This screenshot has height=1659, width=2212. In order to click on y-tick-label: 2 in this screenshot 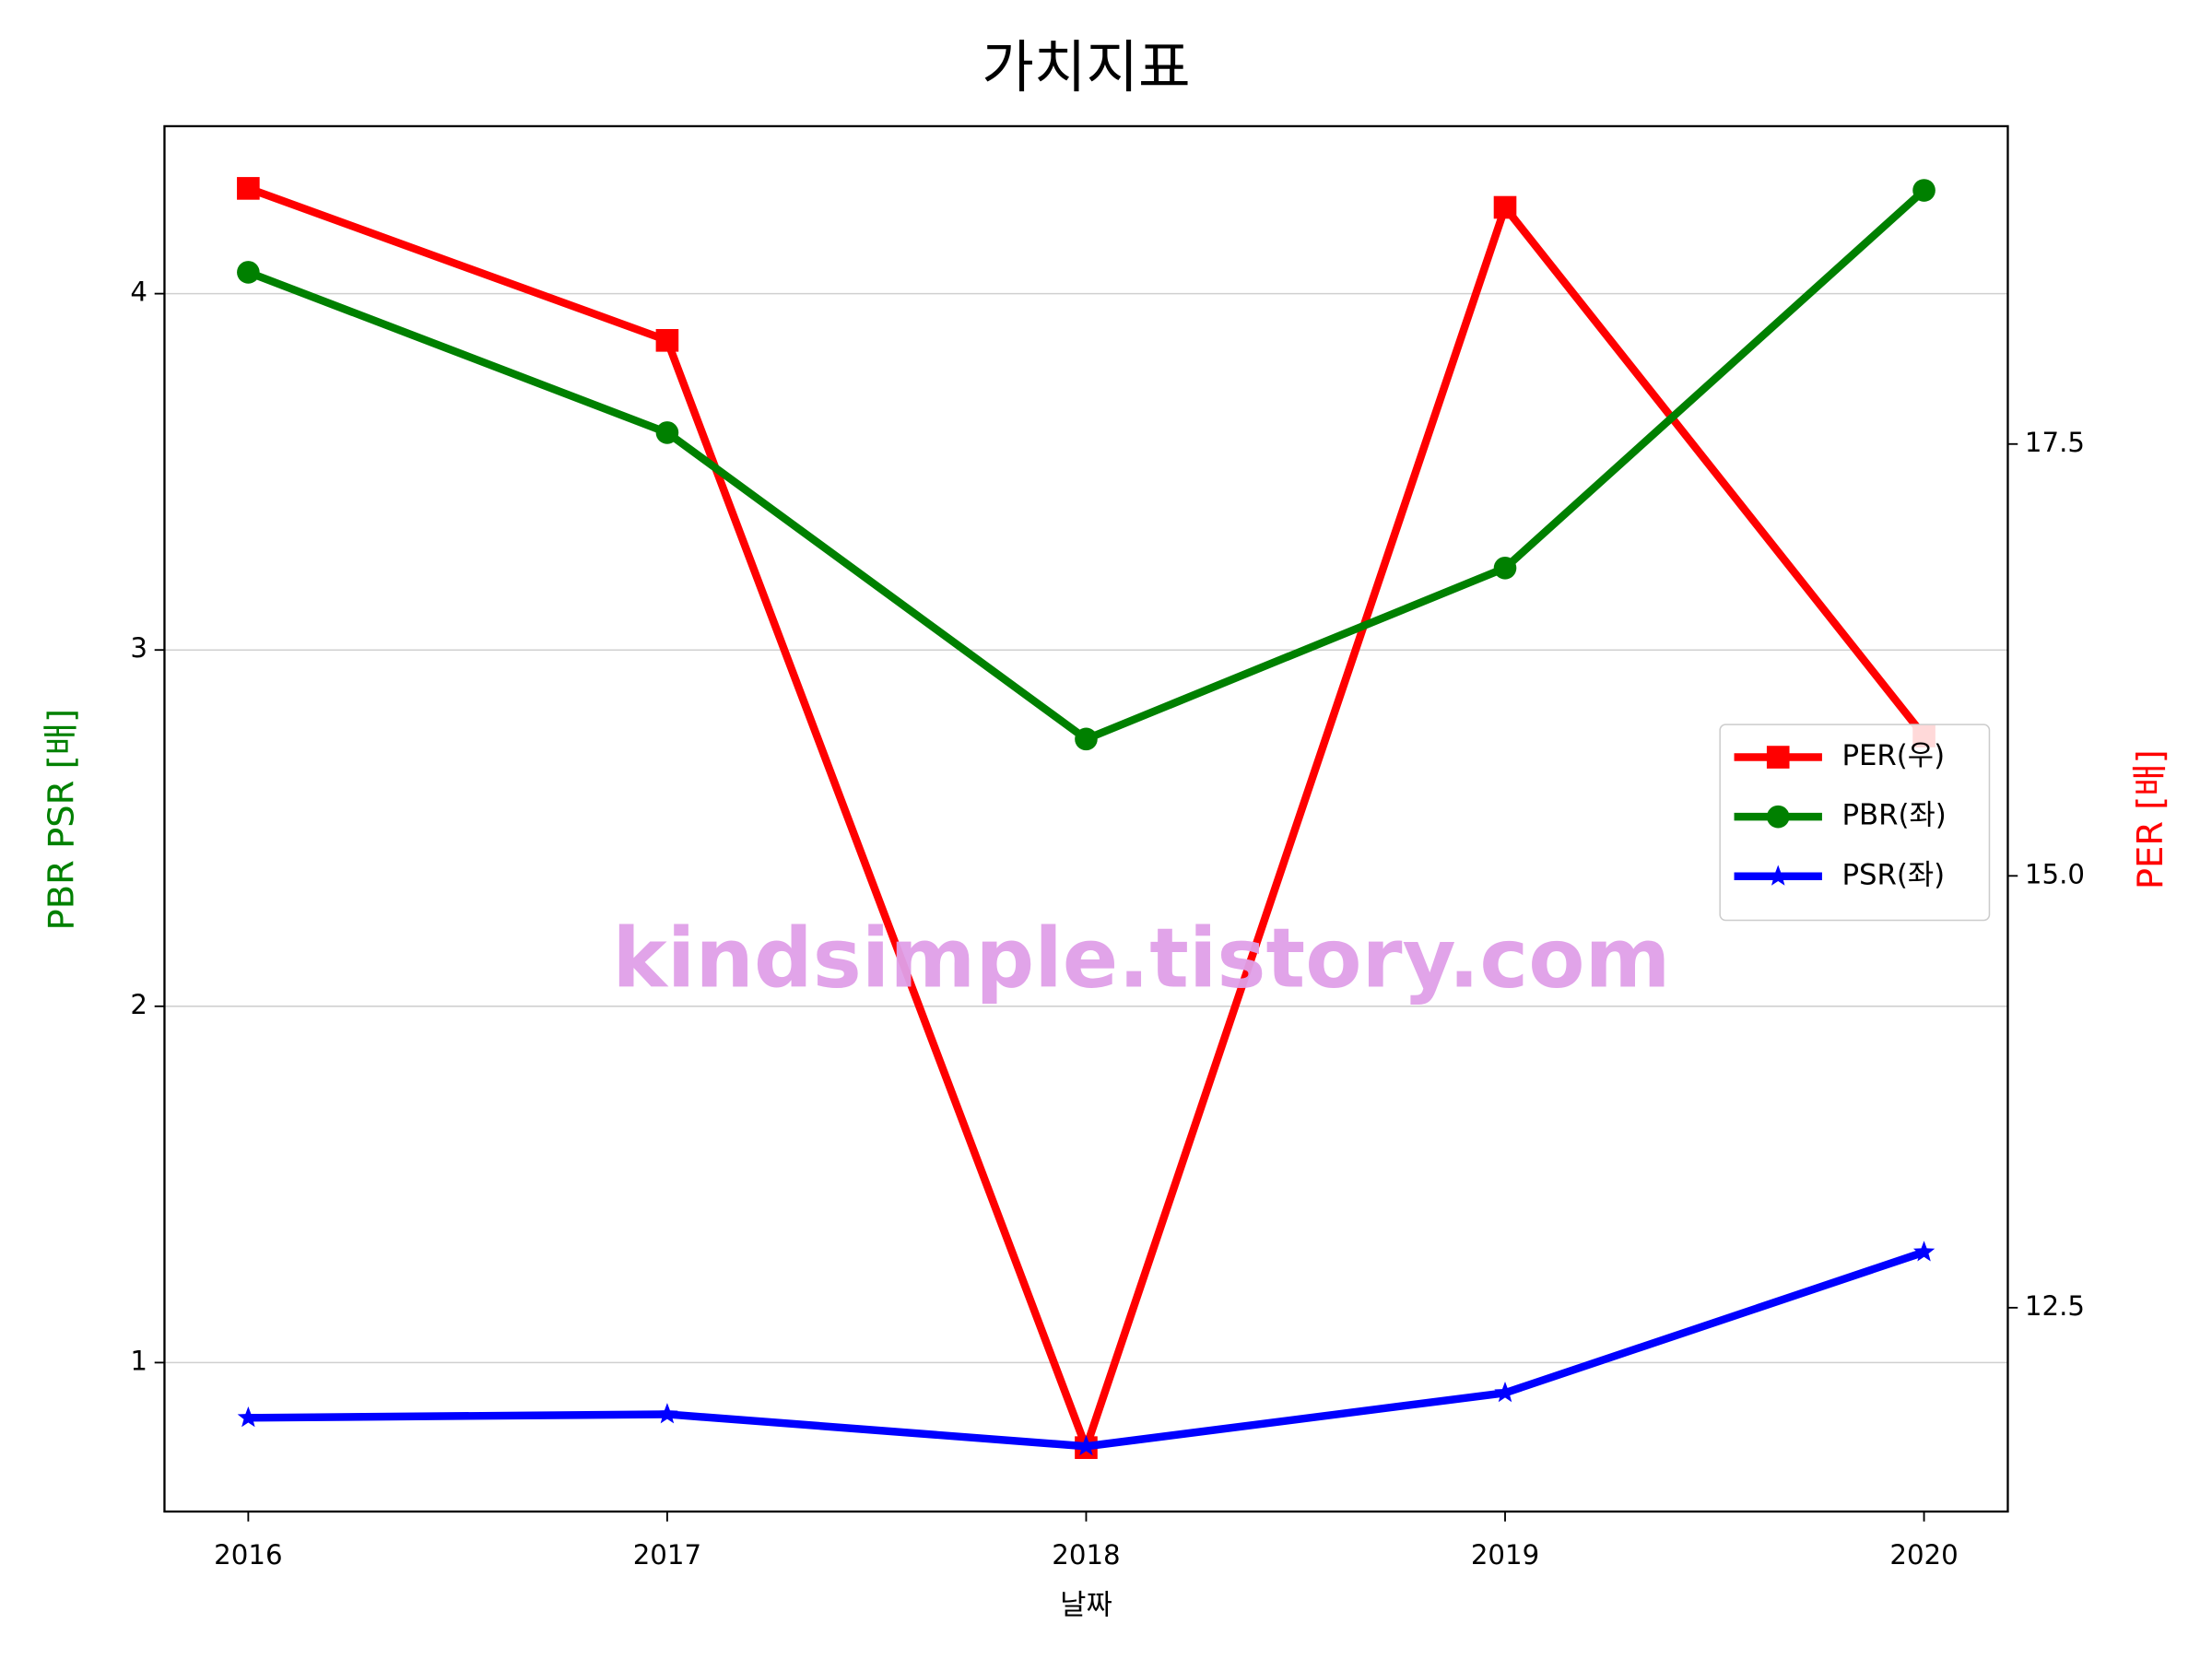, I will do `click(138, 1004)`.